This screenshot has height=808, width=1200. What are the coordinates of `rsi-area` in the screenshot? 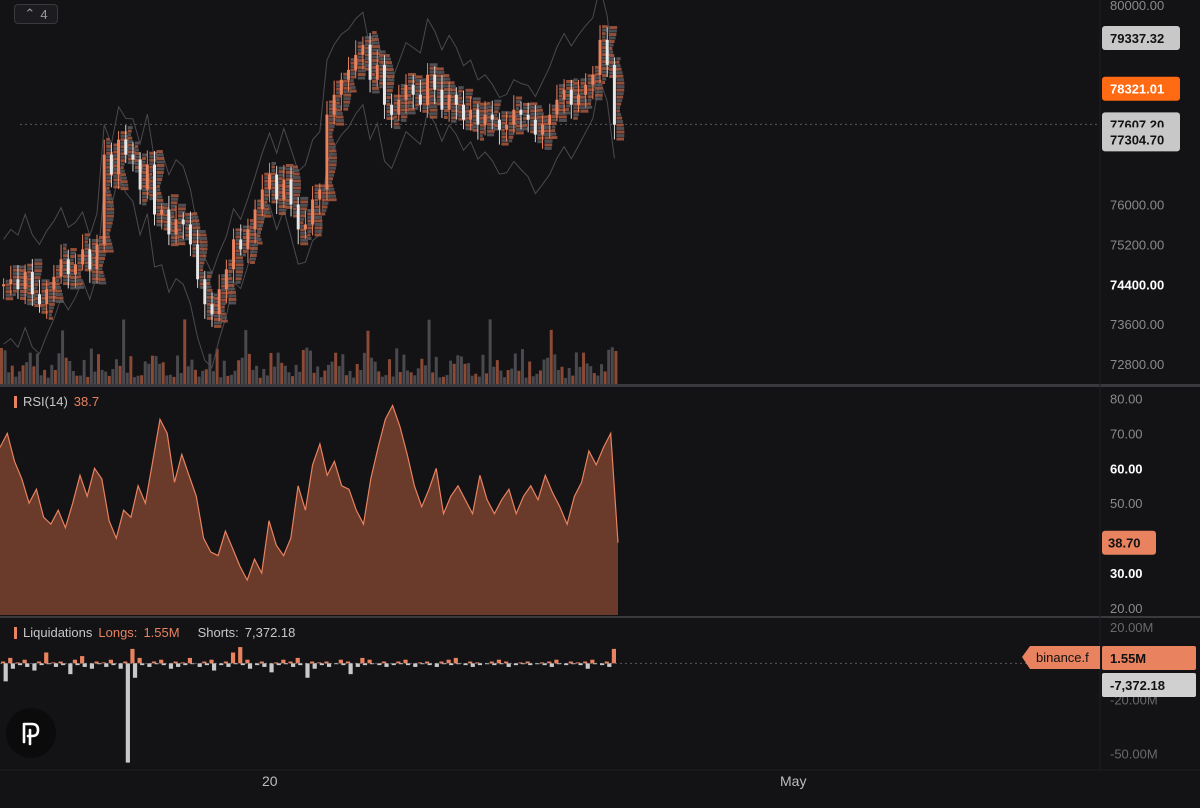 It's located at (309, 510).